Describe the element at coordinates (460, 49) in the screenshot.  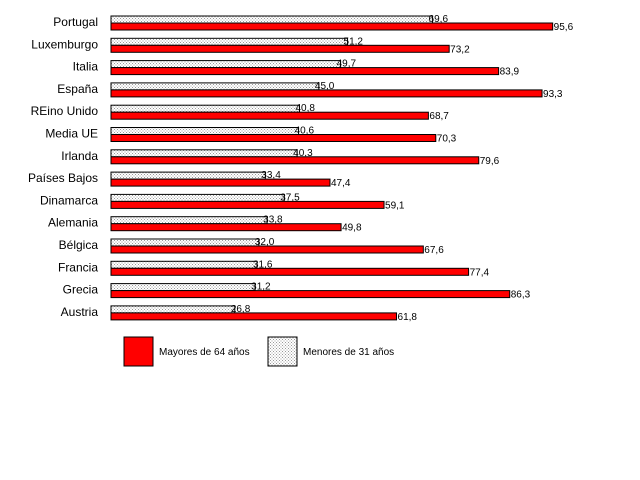
I see `value-label-mayores-luxemburgo: 73,2` at that location.